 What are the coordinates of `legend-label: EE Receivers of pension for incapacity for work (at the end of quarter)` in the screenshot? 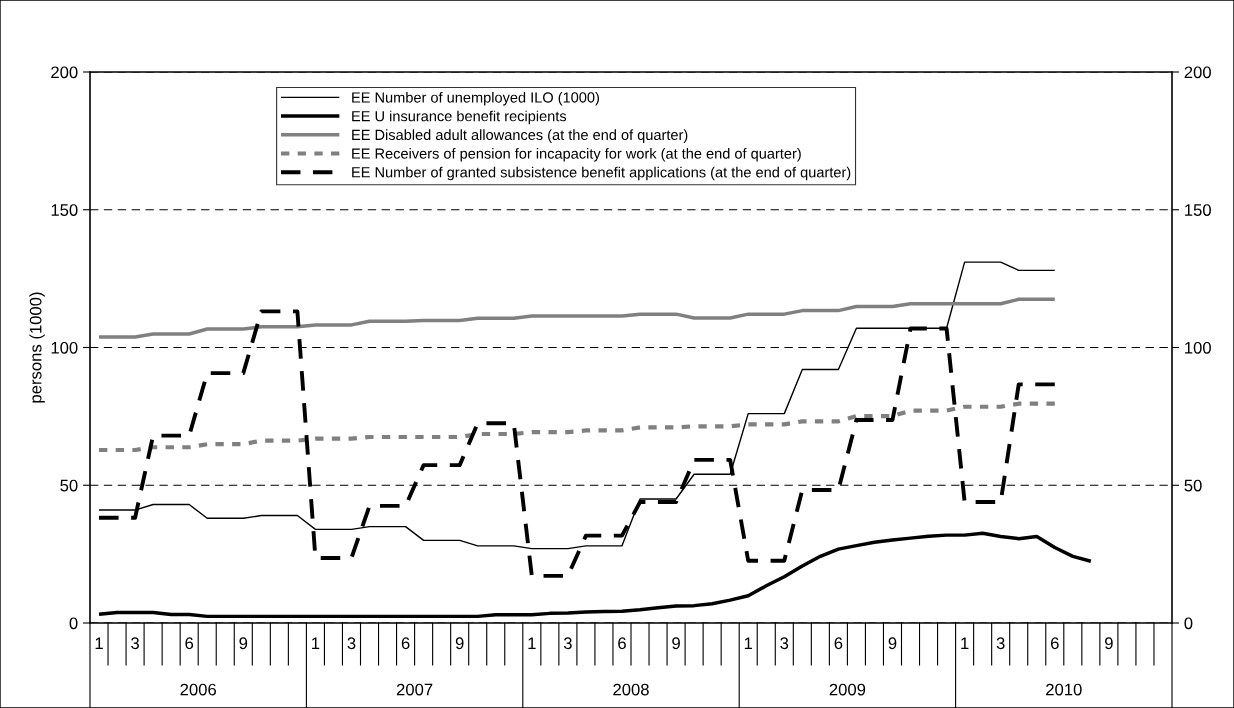 It's located at (576, 155).